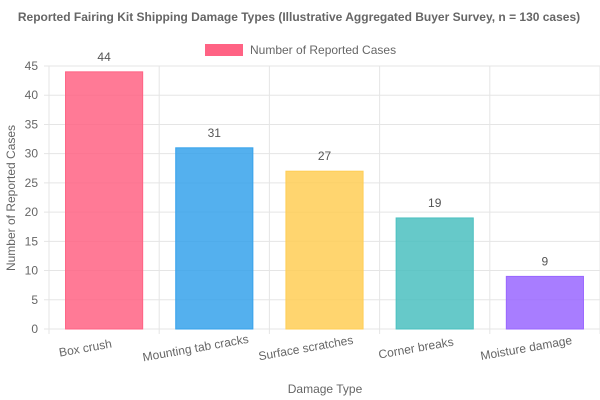 The height and width of the screenshot is (400, 600). I want to click on legend-label: Number of Reported Cases, so click(323, 50).